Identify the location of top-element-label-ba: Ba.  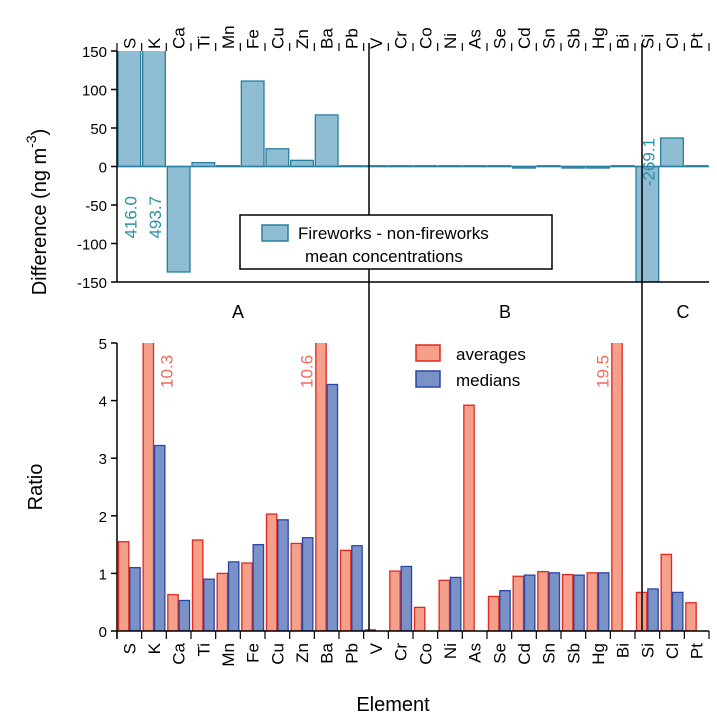
(327, 38).